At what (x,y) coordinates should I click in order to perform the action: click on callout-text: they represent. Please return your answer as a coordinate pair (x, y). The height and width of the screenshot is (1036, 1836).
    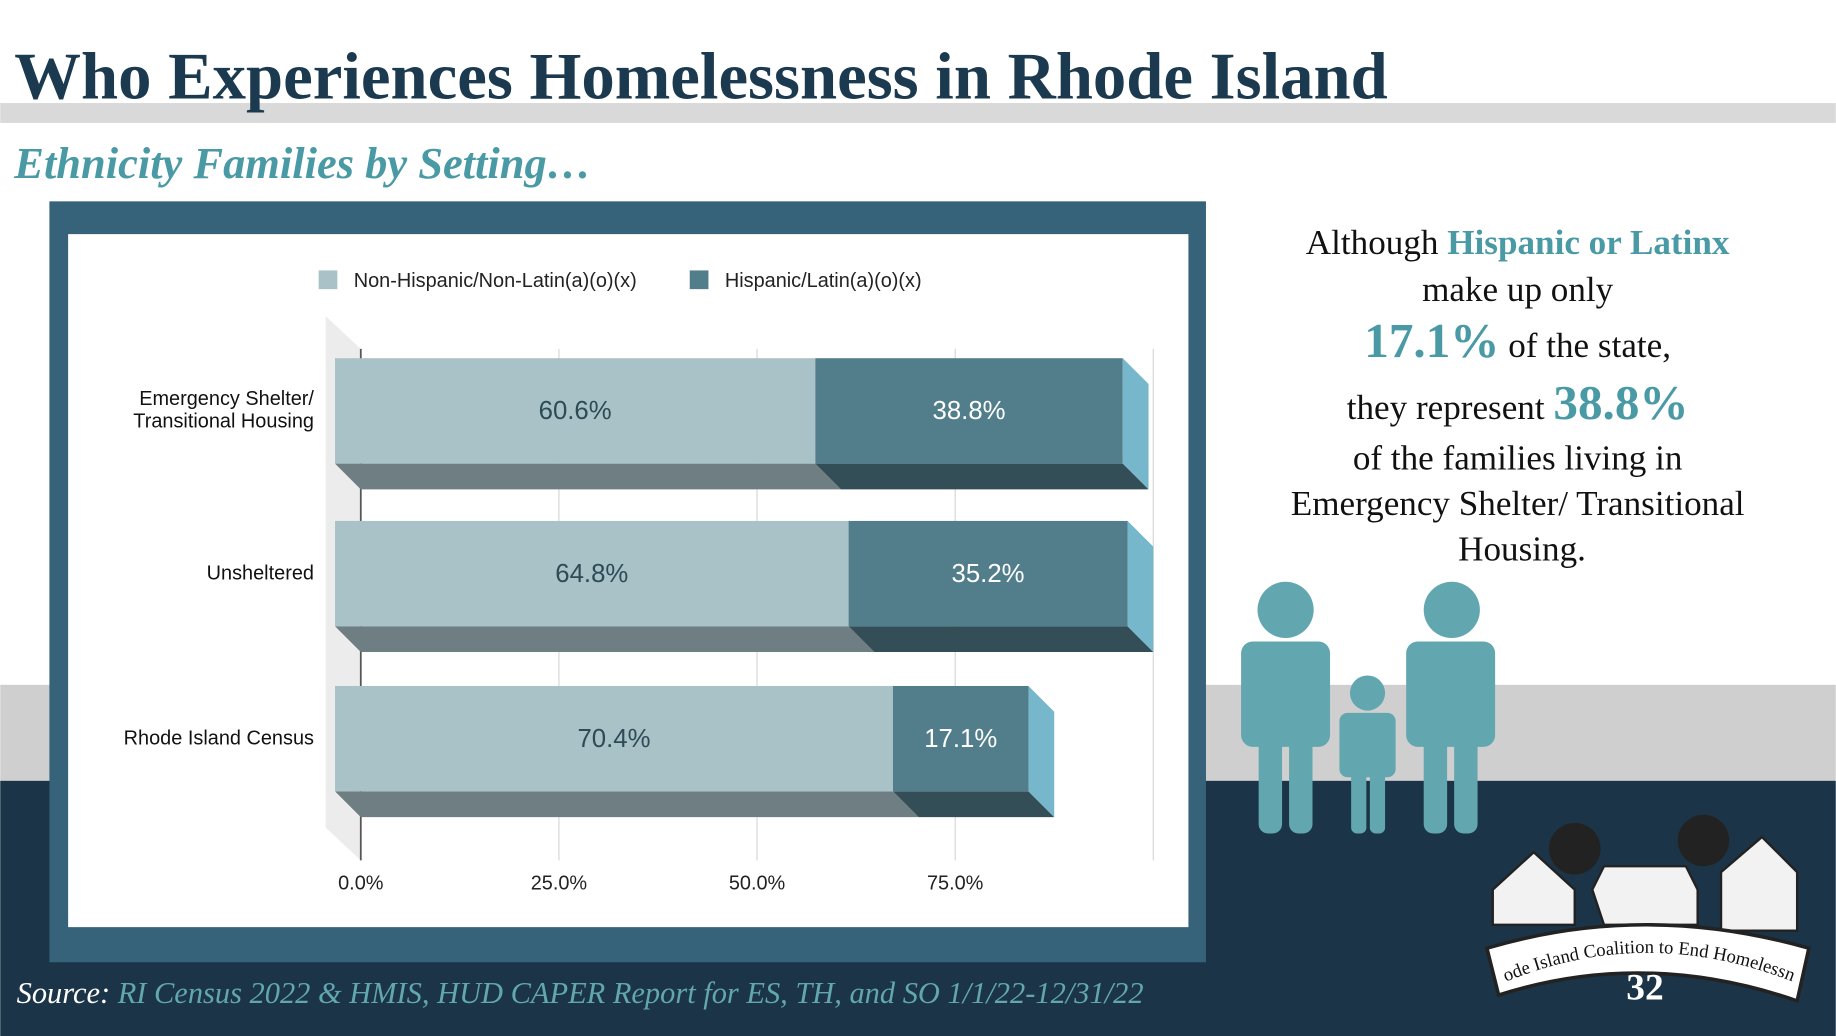
    Looking at the image, I should click on (1446, 407).